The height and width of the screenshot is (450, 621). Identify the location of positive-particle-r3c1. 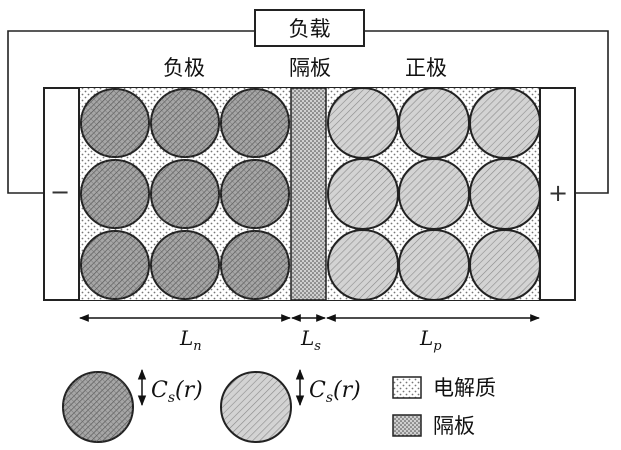
(363, 265).